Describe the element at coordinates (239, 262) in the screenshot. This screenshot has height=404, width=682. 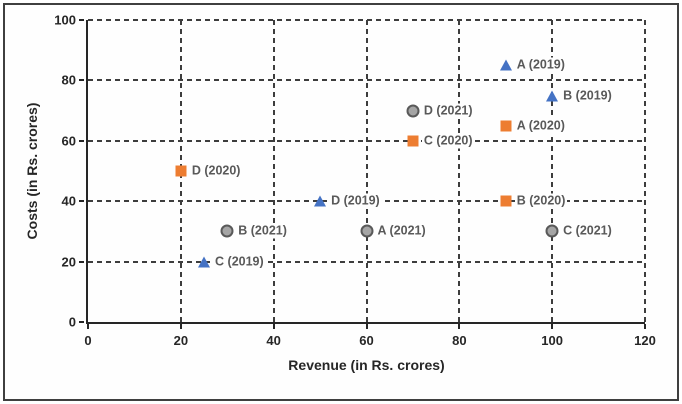
I see `data-point-label: C (2019)` at that location.